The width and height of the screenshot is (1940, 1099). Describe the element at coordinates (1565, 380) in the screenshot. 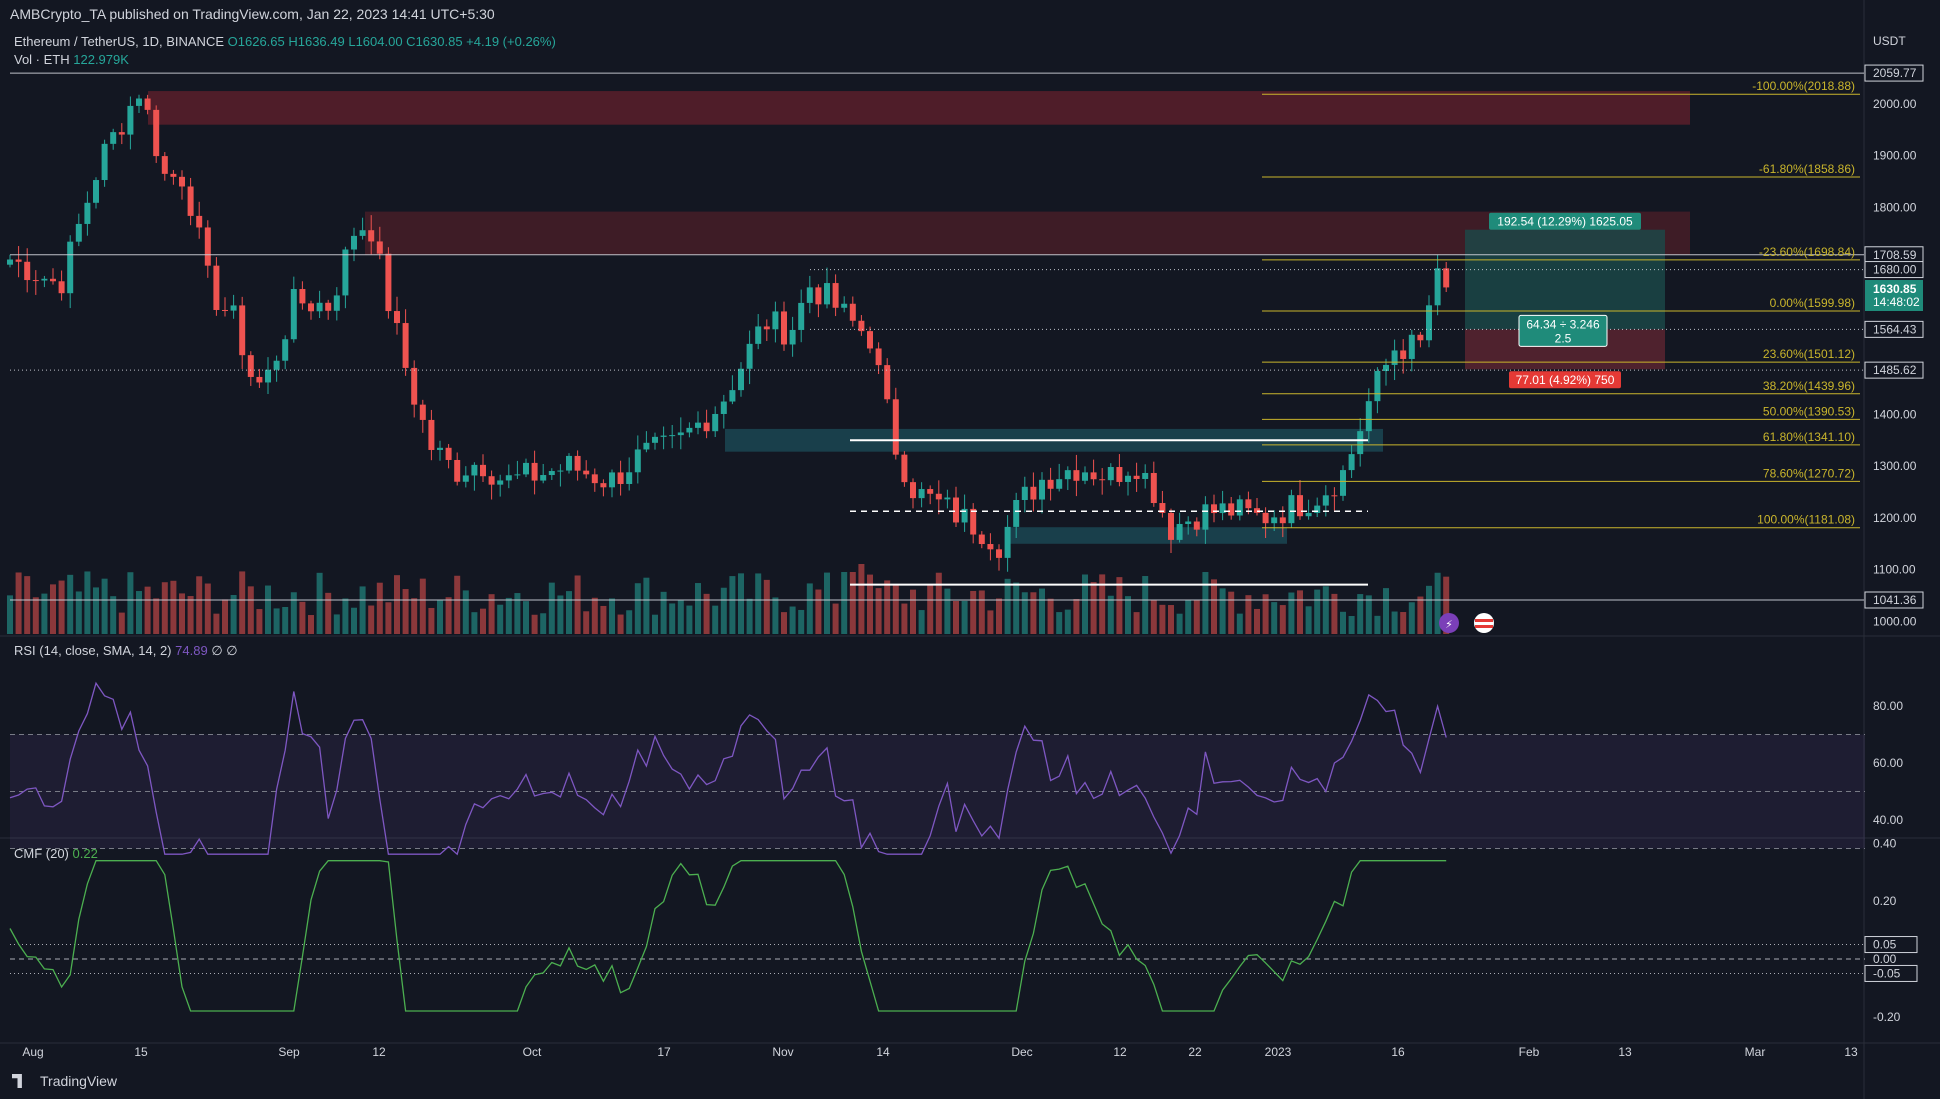

I see `position-stop-label: 77.01 (4.92%) 750` at that location.